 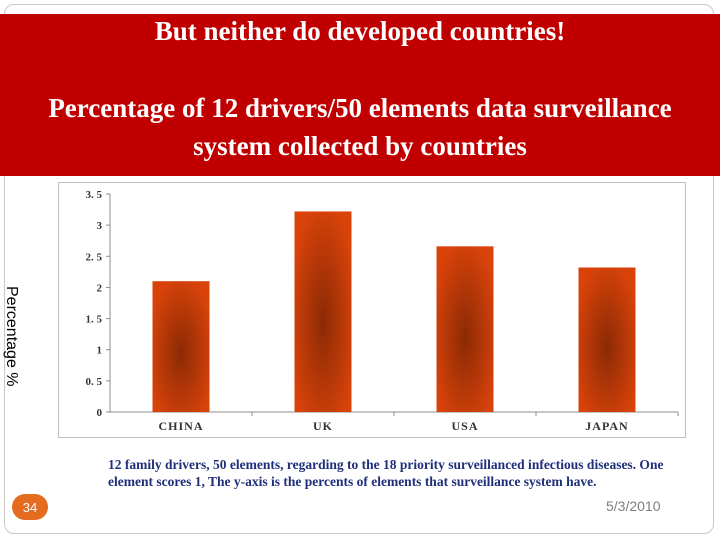 What do you see at coordinates (100, 351) in the screenshot?
I see `y-tick-label: 1` at bounding box center [100, 351].